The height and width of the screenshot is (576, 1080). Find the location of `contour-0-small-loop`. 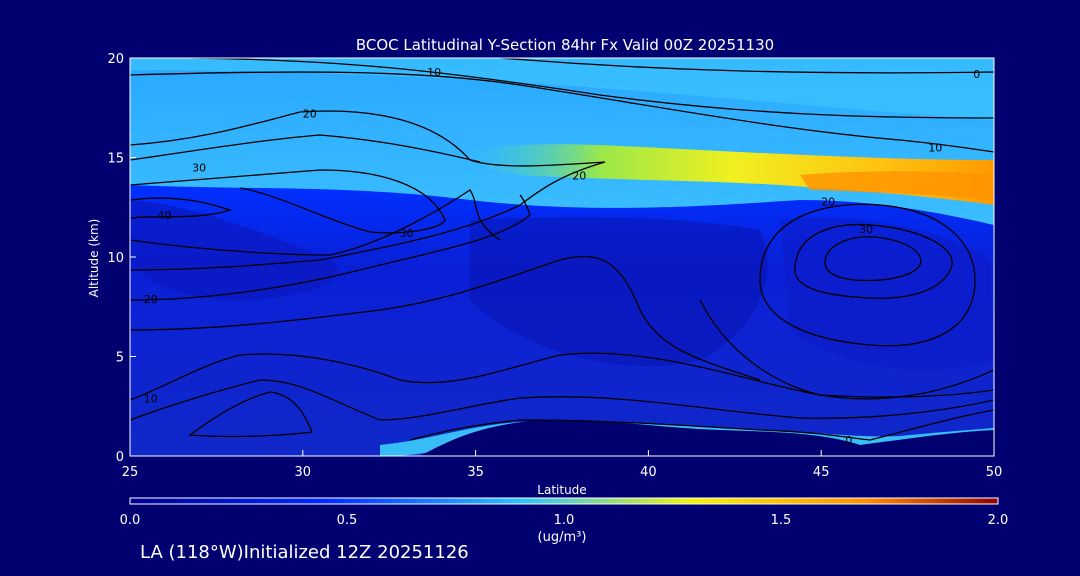

contour-0-small-loop is located at coordinates (250, 414).